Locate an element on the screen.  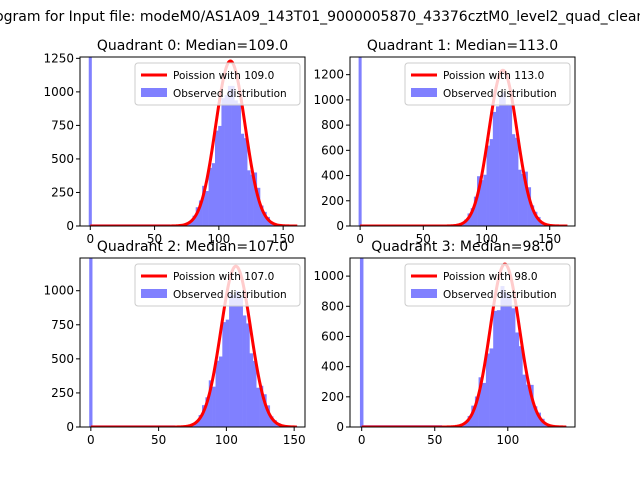
plot-area is located at coordinates (193, 342).